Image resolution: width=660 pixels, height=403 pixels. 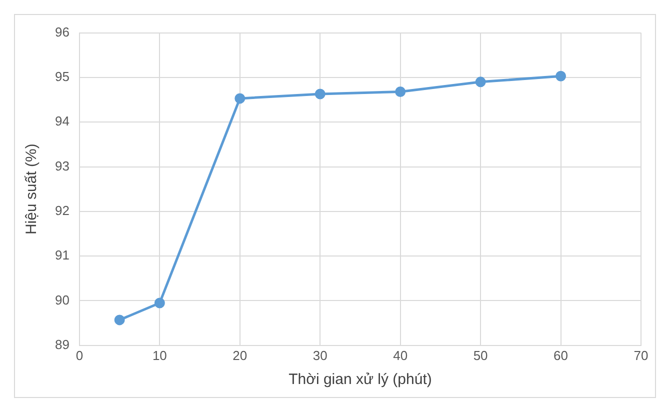 I want to click on y-tick-label: 96, so click(x=62, y=32).